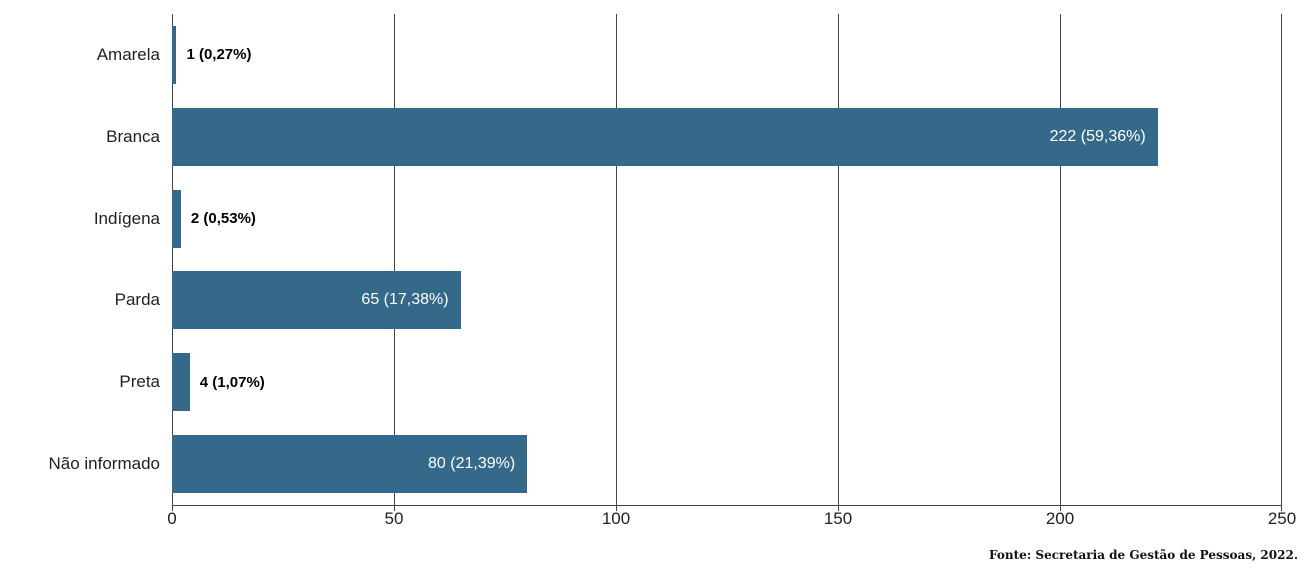 Image resolution: width=1314 pixels, height=576 pixels. Describe the element at coordinates (1282, 518) in the screenshot. I see `x-tick-label: 250` at that location.